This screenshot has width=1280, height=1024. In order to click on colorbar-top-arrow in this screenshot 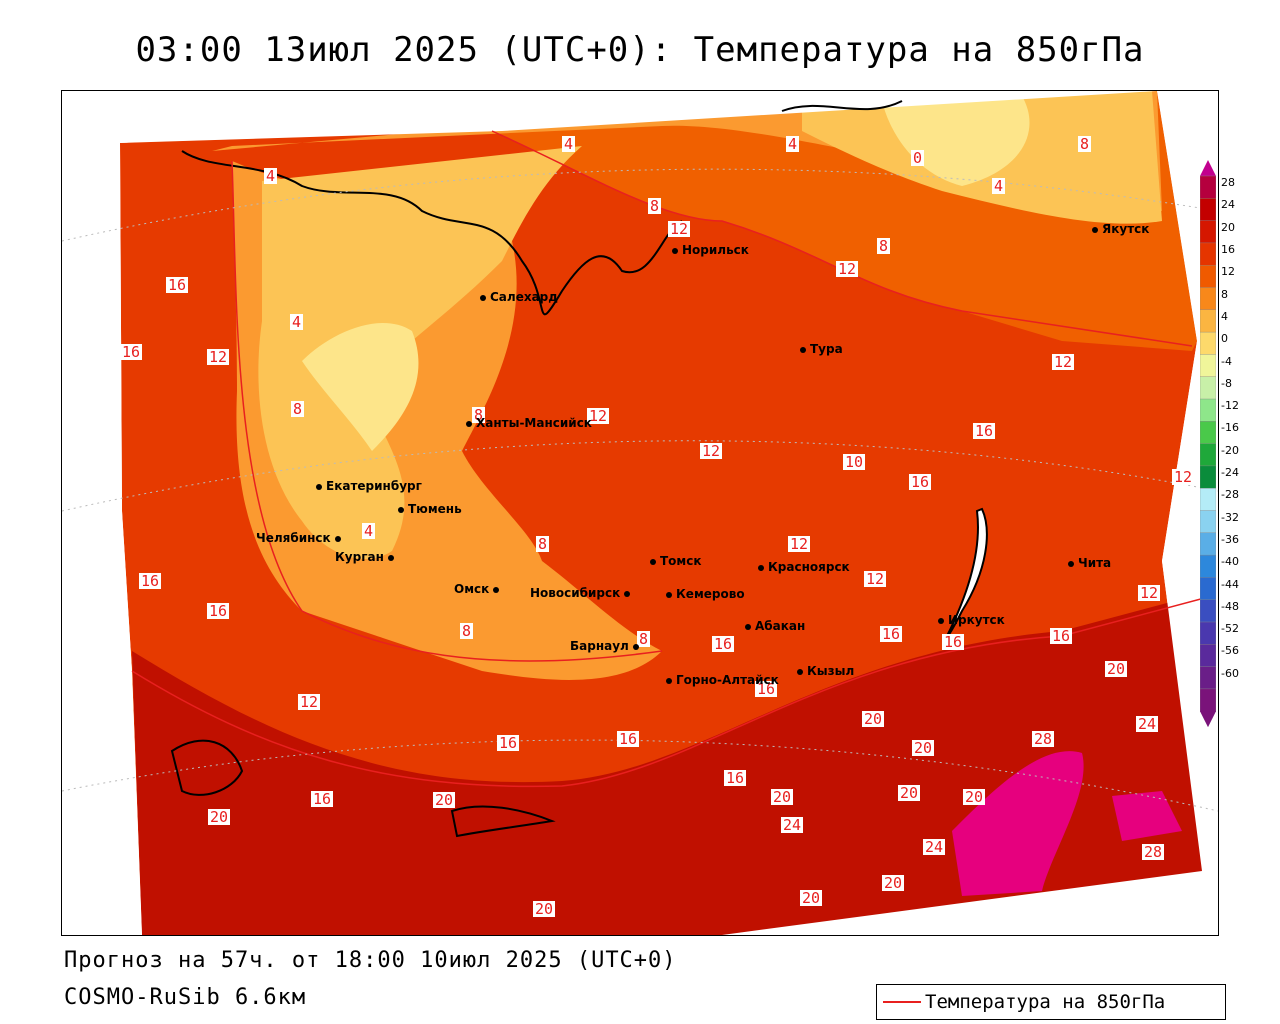, I will do `click(1208, 168)`.